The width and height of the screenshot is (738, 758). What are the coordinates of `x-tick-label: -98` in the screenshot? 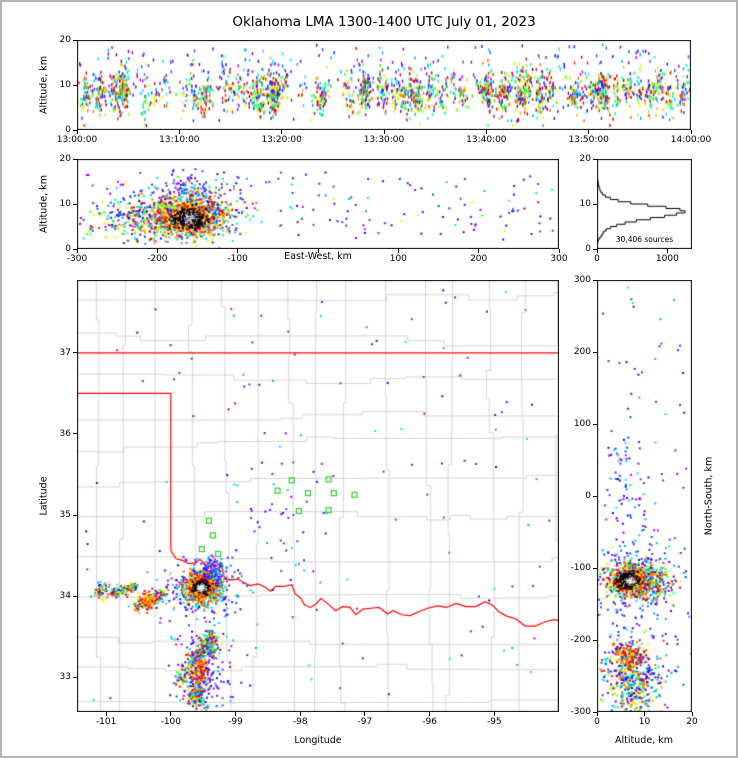 It's located at (300, 722).